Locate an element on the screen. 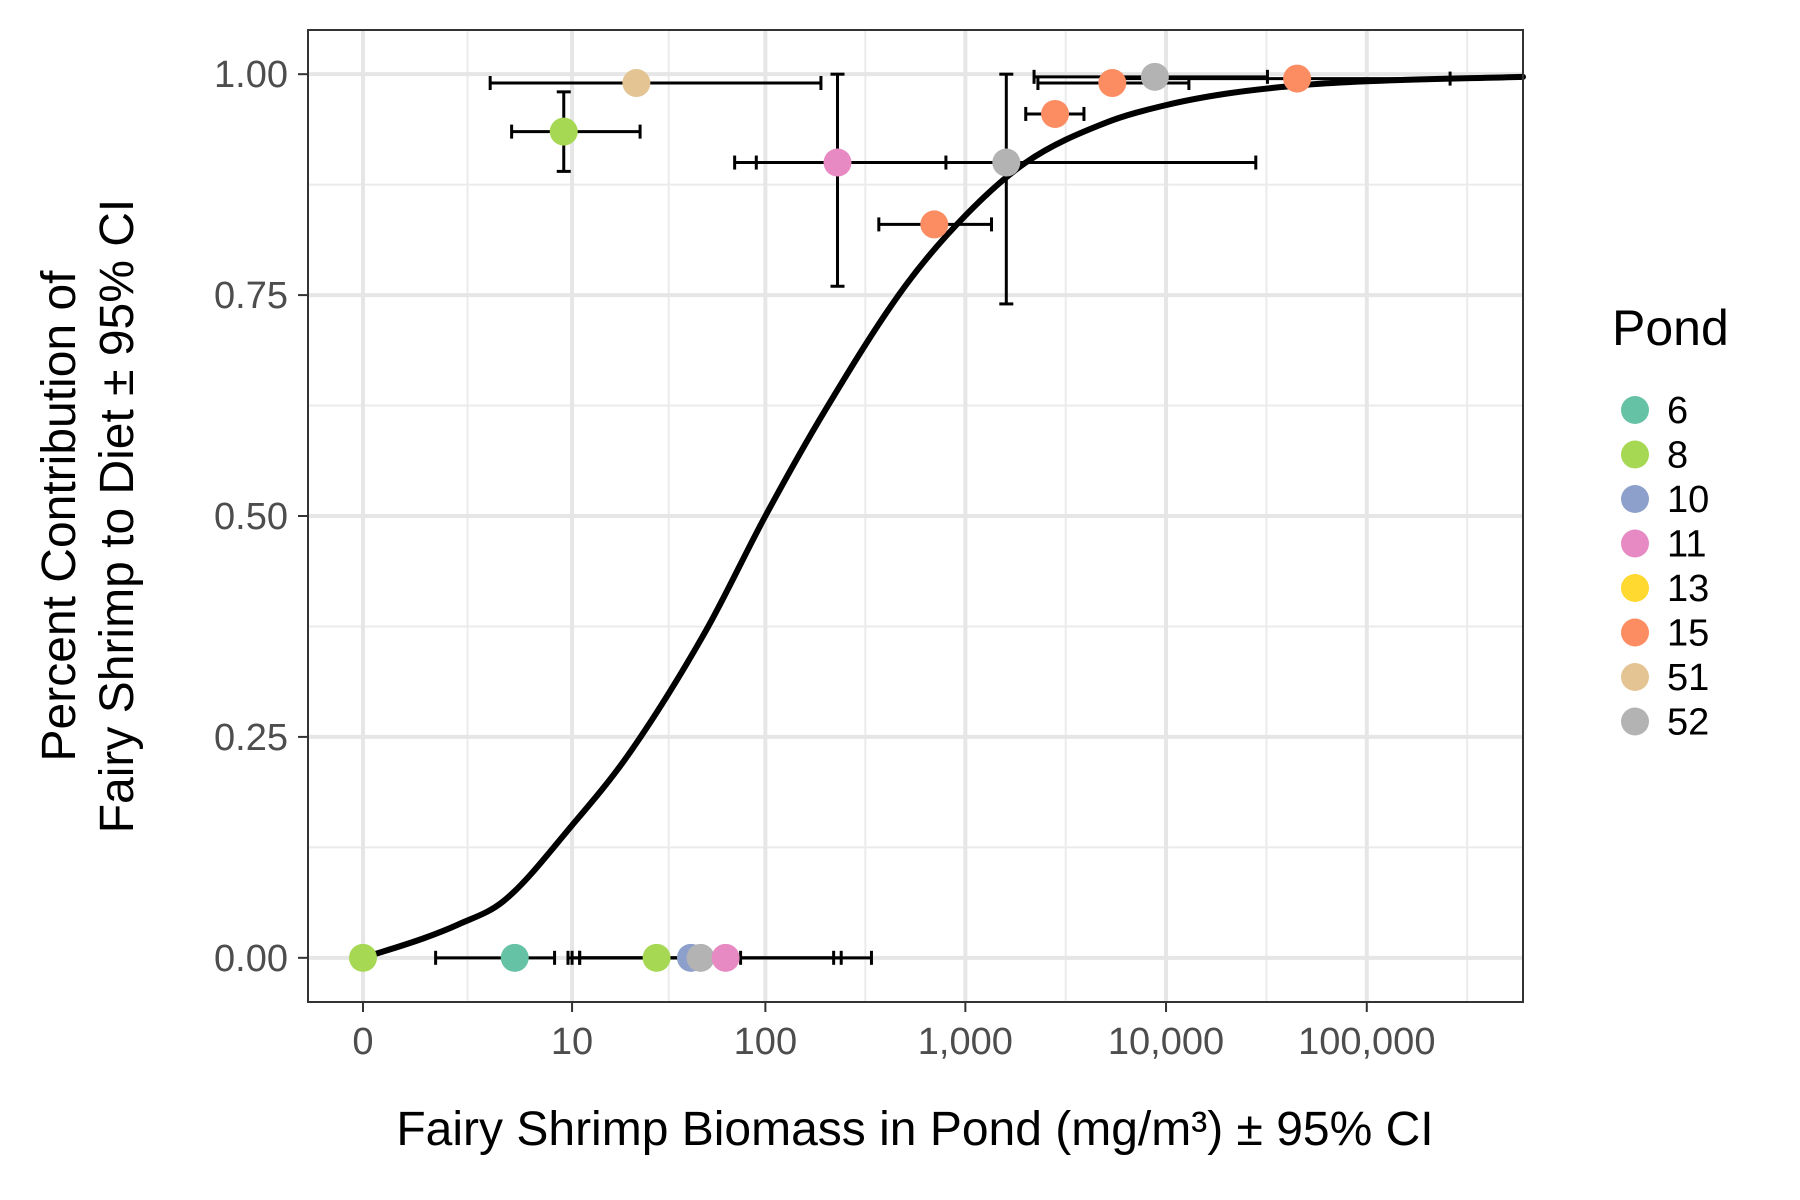 The width and height of the screenshot is (1800, 1200). y-tick-label: 1.00 is located at coordinates (251, 75).